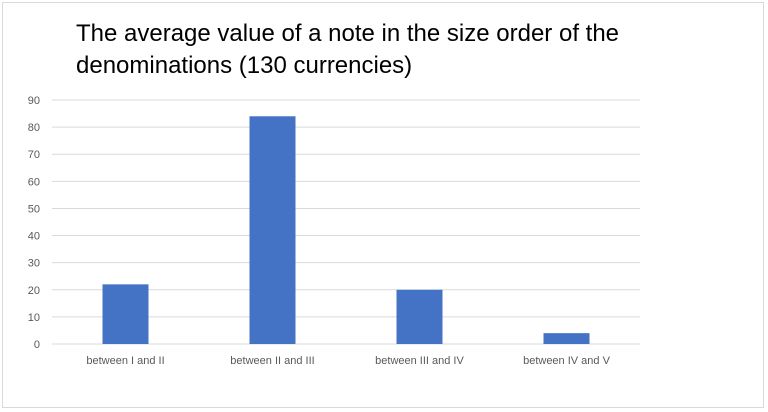  What do you see at coordinates (34, 101) in the screenshot?
I see `y-tick-label: 90` at bounding box center [34, 101].